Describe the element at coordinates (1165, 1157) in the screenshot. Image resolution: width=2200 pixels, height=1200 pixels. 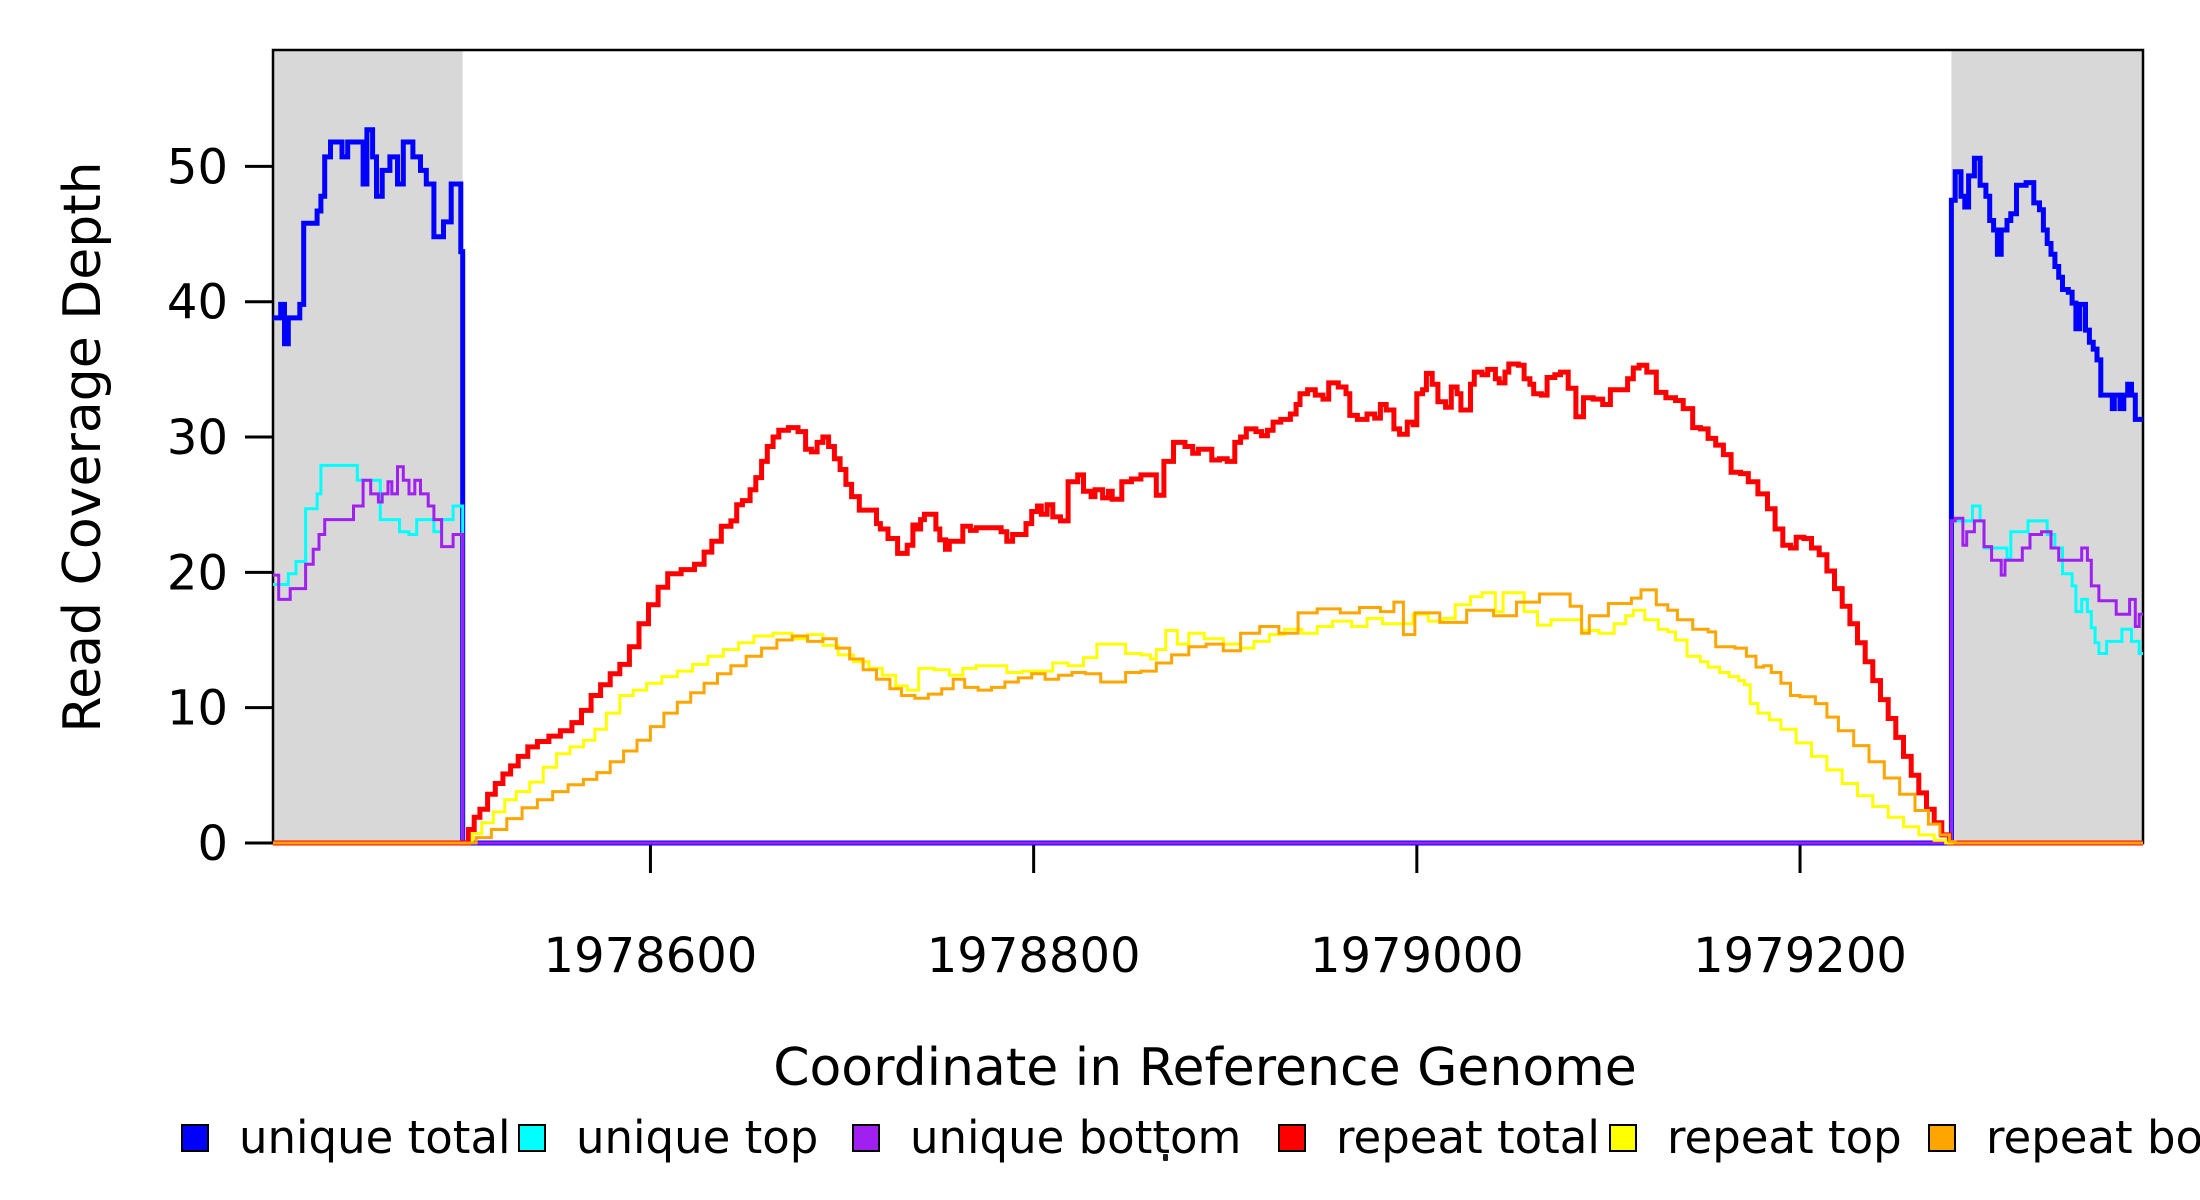
I see `stray-dot-mark` at that location.